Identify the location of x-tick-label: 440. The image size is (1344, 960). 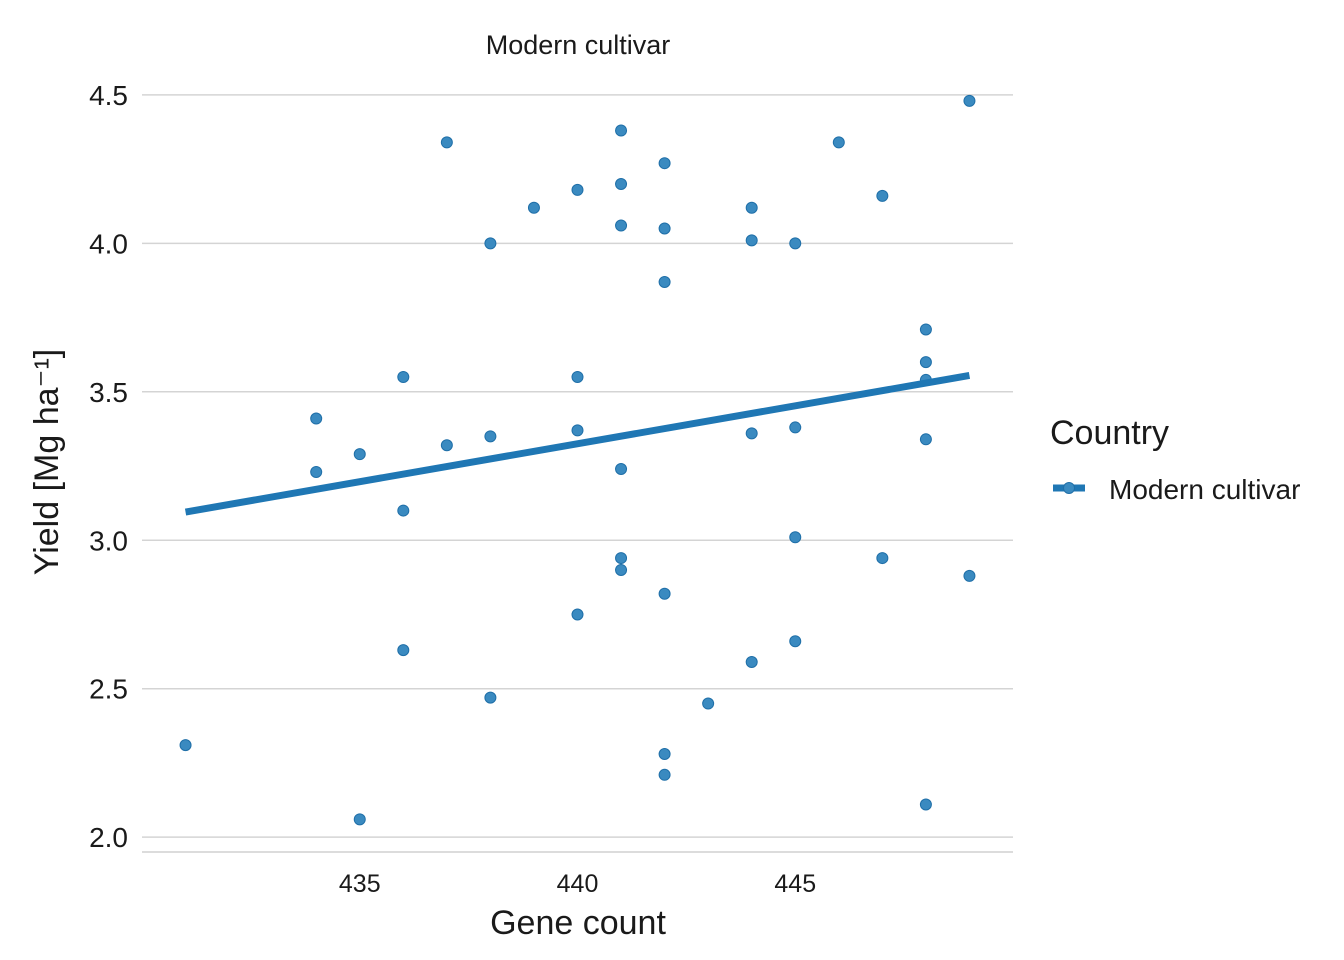
(578, 884).